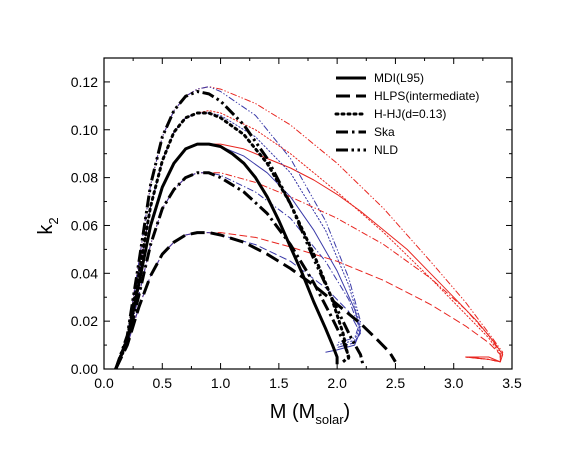 This screenshot has height=463, width=572. I want to click on legend-label: H-HJ(d=0.13), so click(410, 114).